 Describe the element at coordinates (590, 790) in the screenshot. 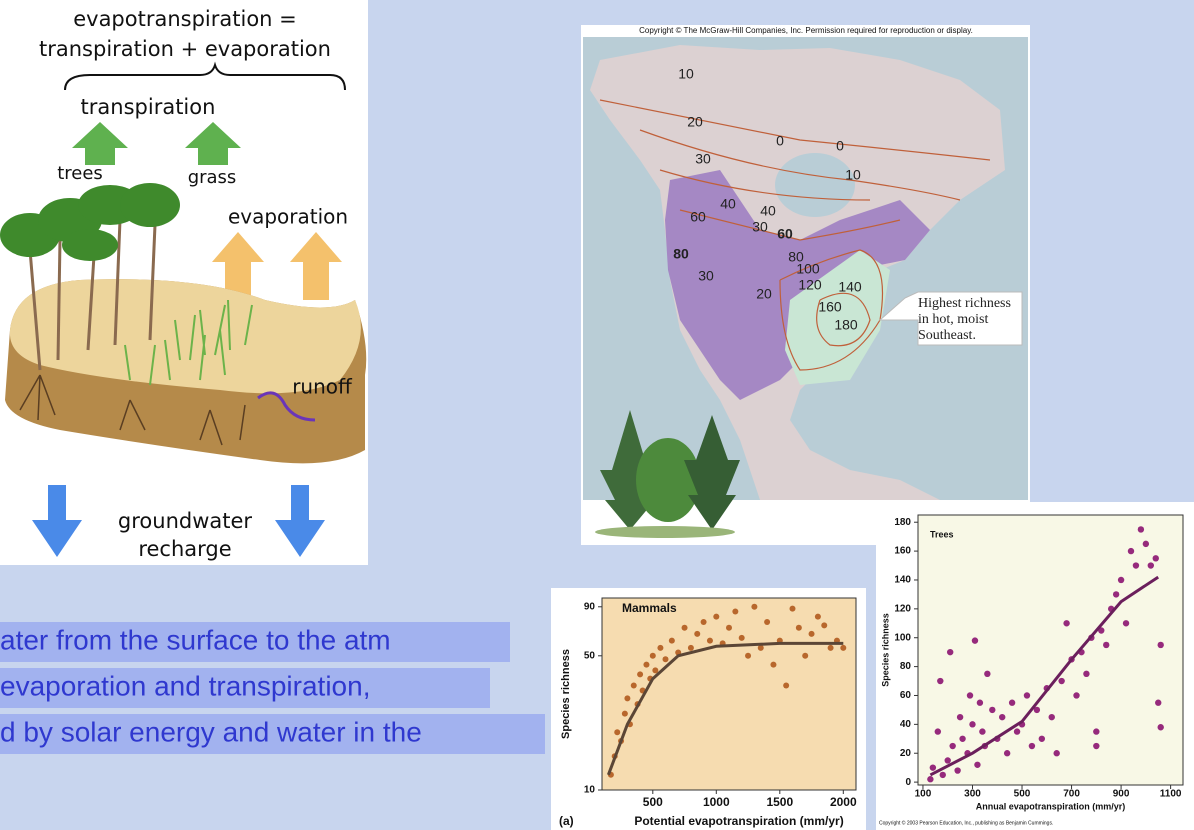

I see `y-tick-label: 10` at that location.